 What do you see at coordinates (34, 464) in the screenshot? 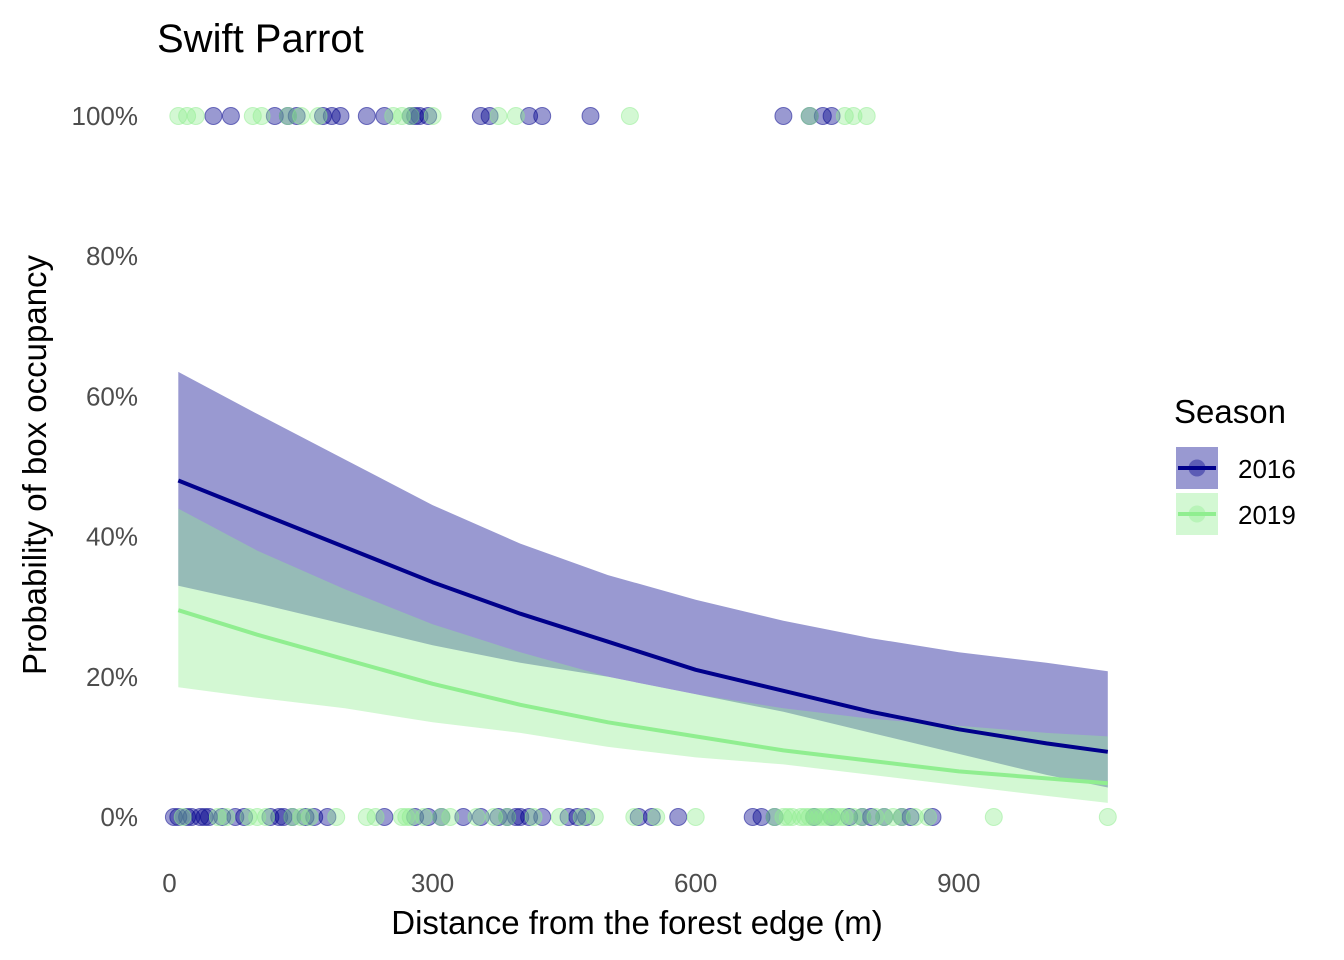
I see `y-axis-title: Probability of box occupancy` at bounding box center [34, 464].